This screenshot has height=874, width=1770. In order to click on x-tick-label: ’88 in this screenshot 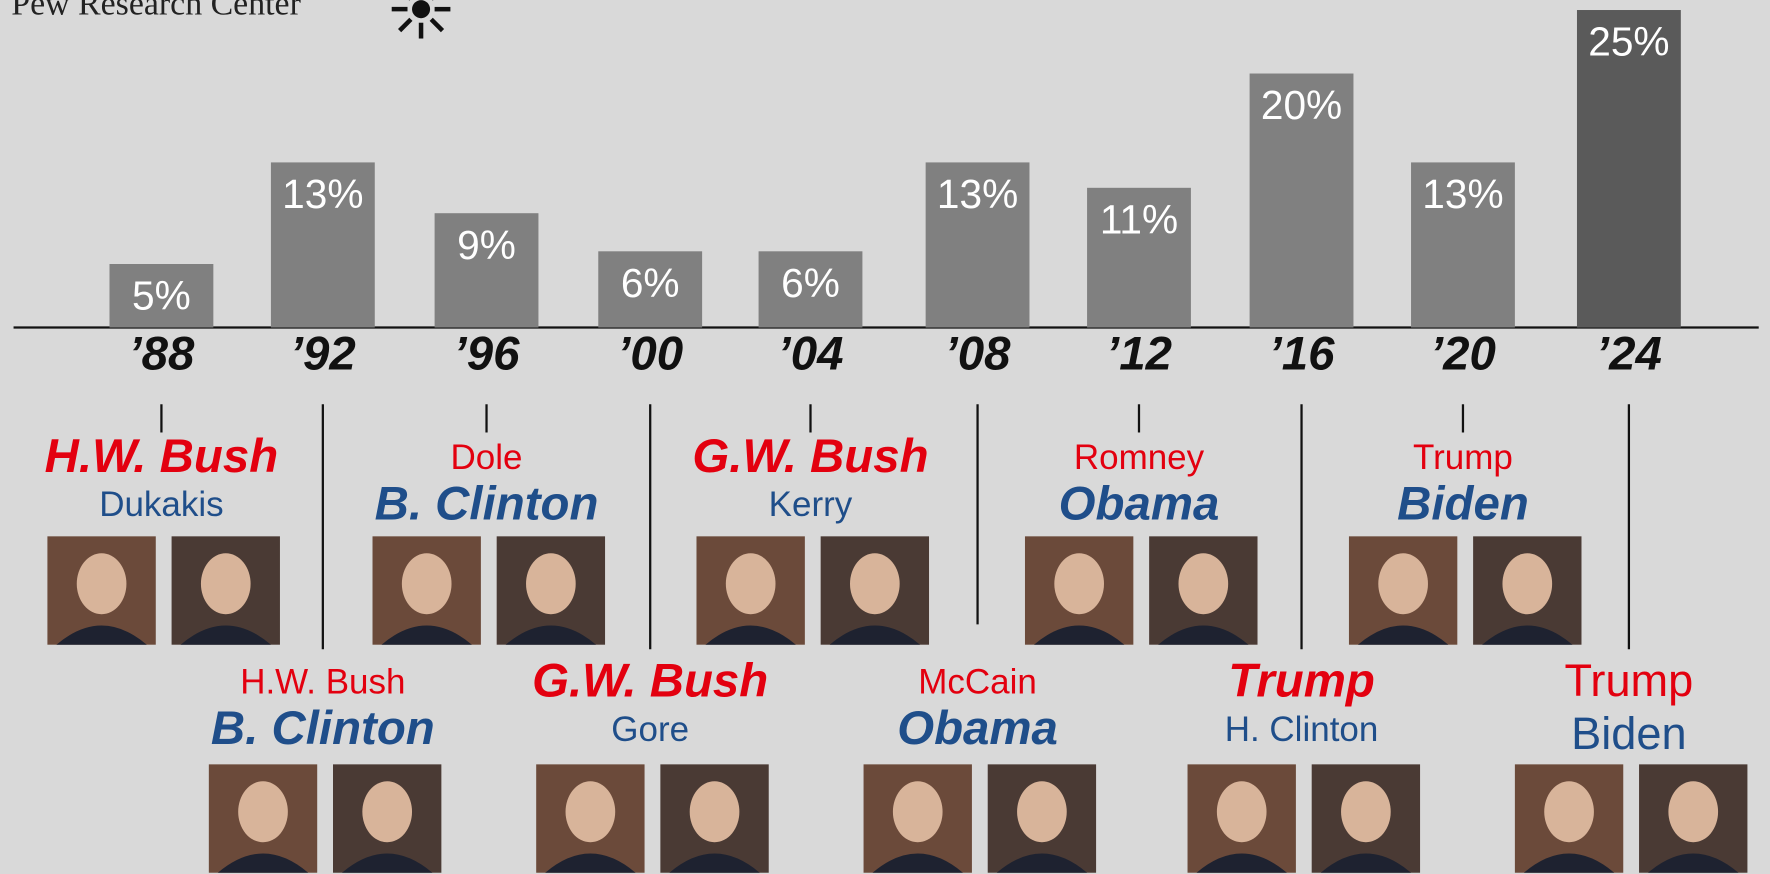, I will do `click(161, 353)`.